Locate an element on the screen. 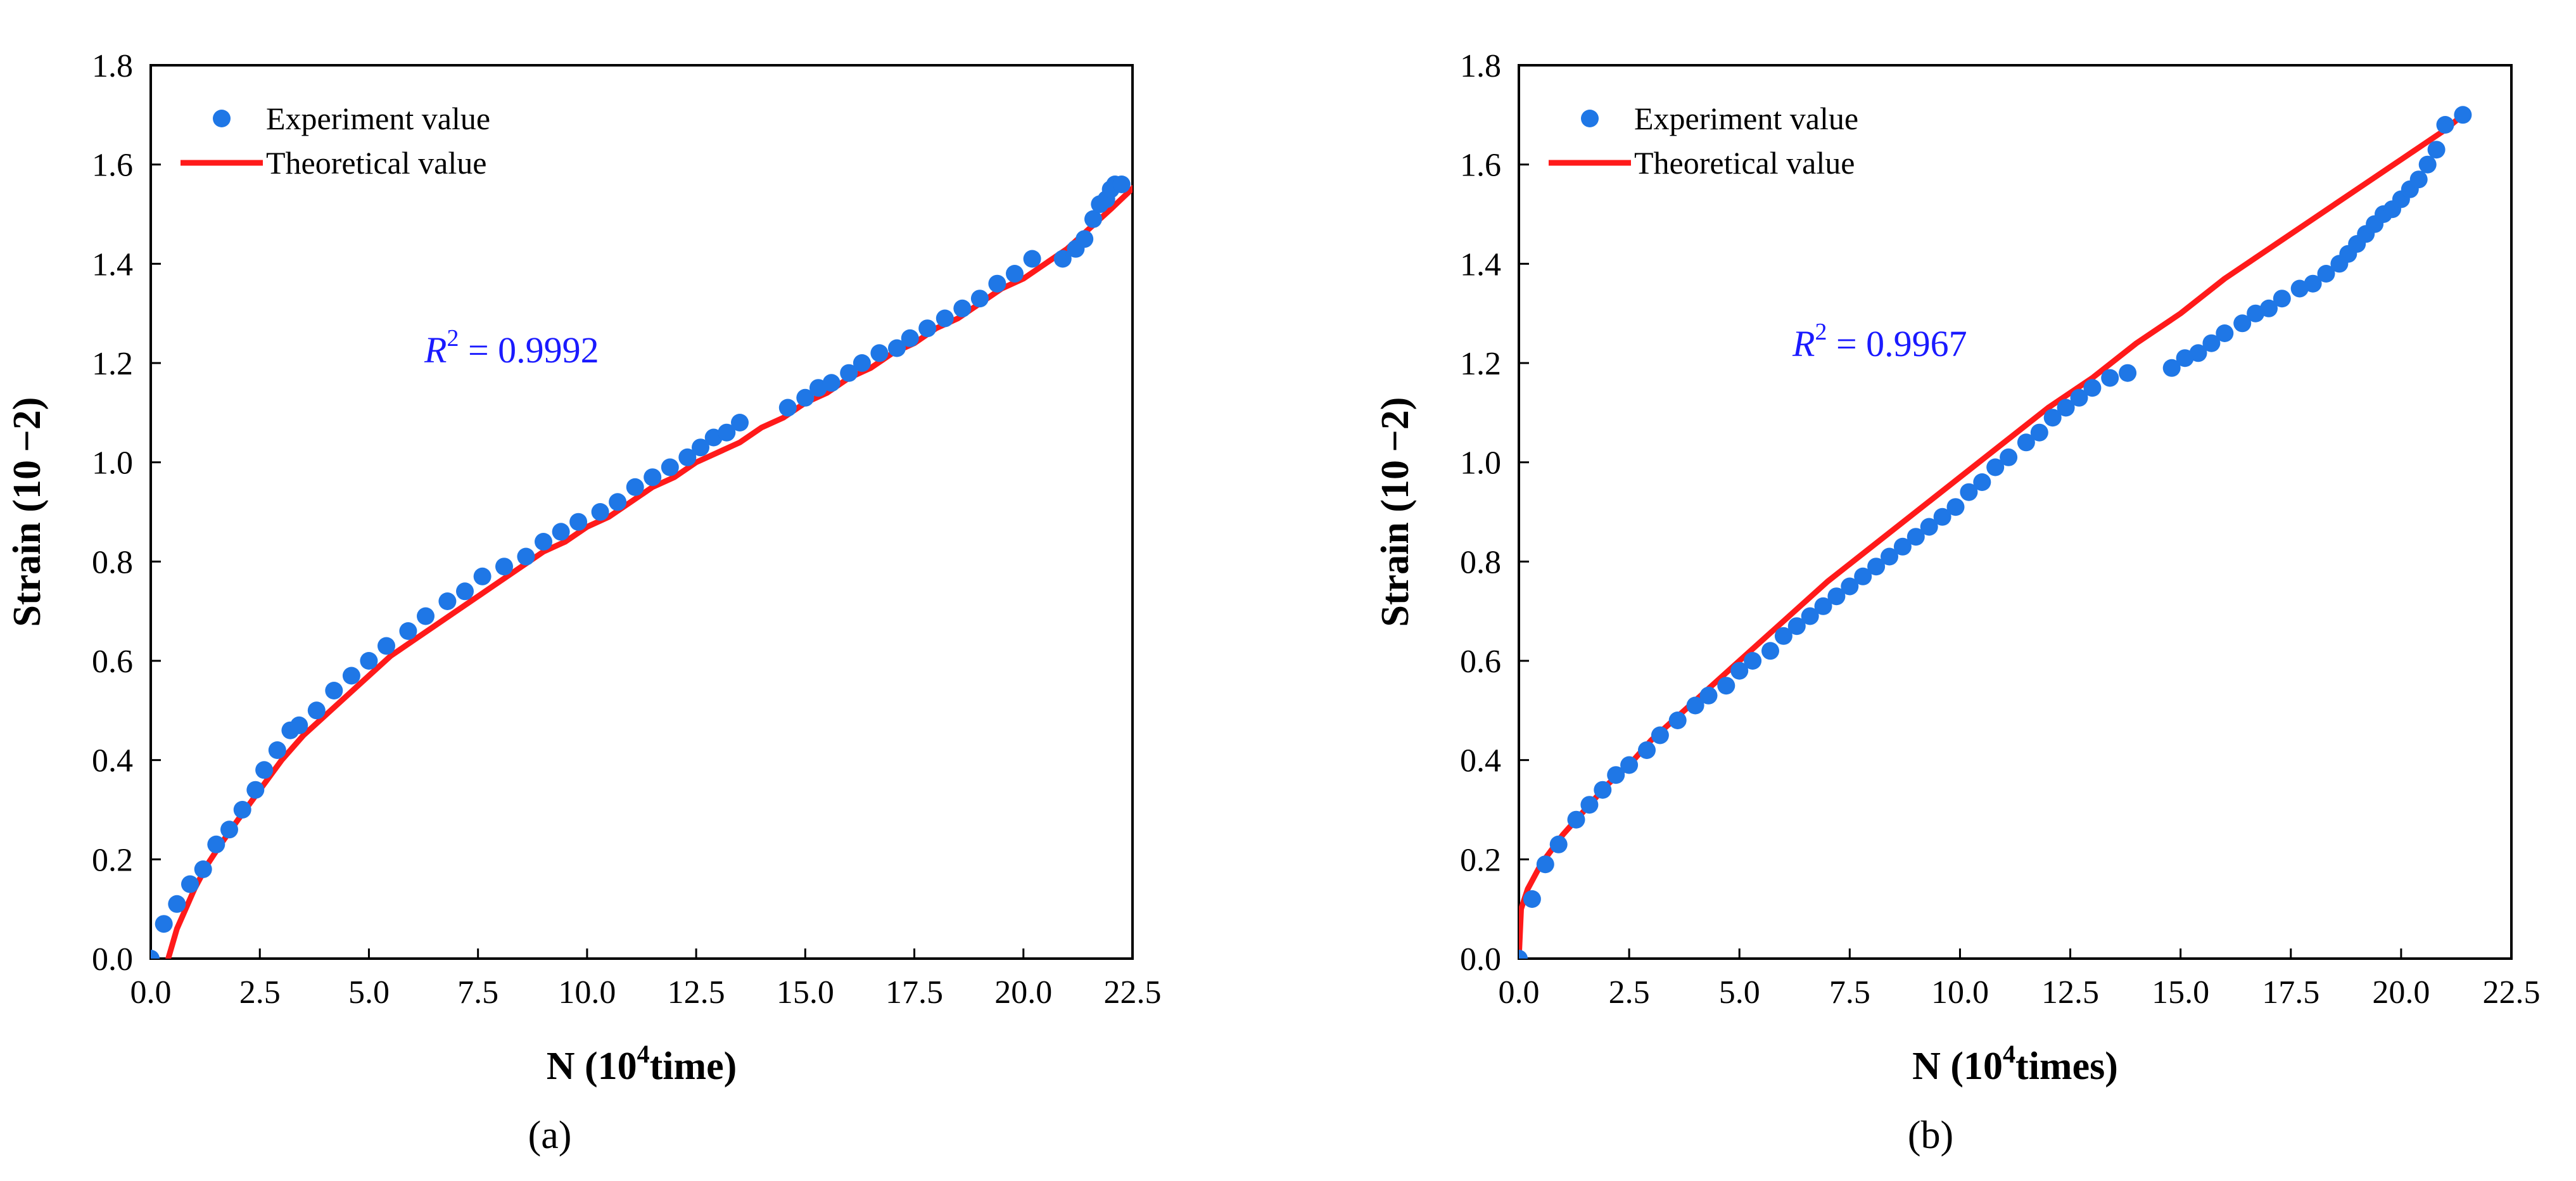 The width and height of the screenshot is (2576, 1181). r-squared-value: = 0.9967 is located at coordinates (1897, 343).